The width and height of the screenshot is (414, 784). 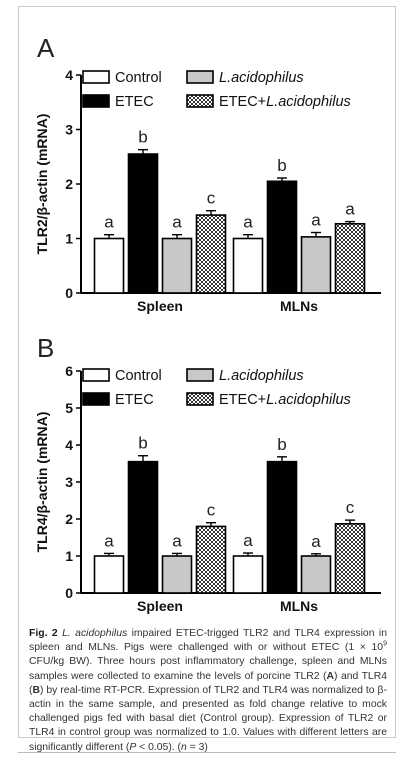 I want to click on caption-text-5: < 0.05). (, so click(x=159, y=747).